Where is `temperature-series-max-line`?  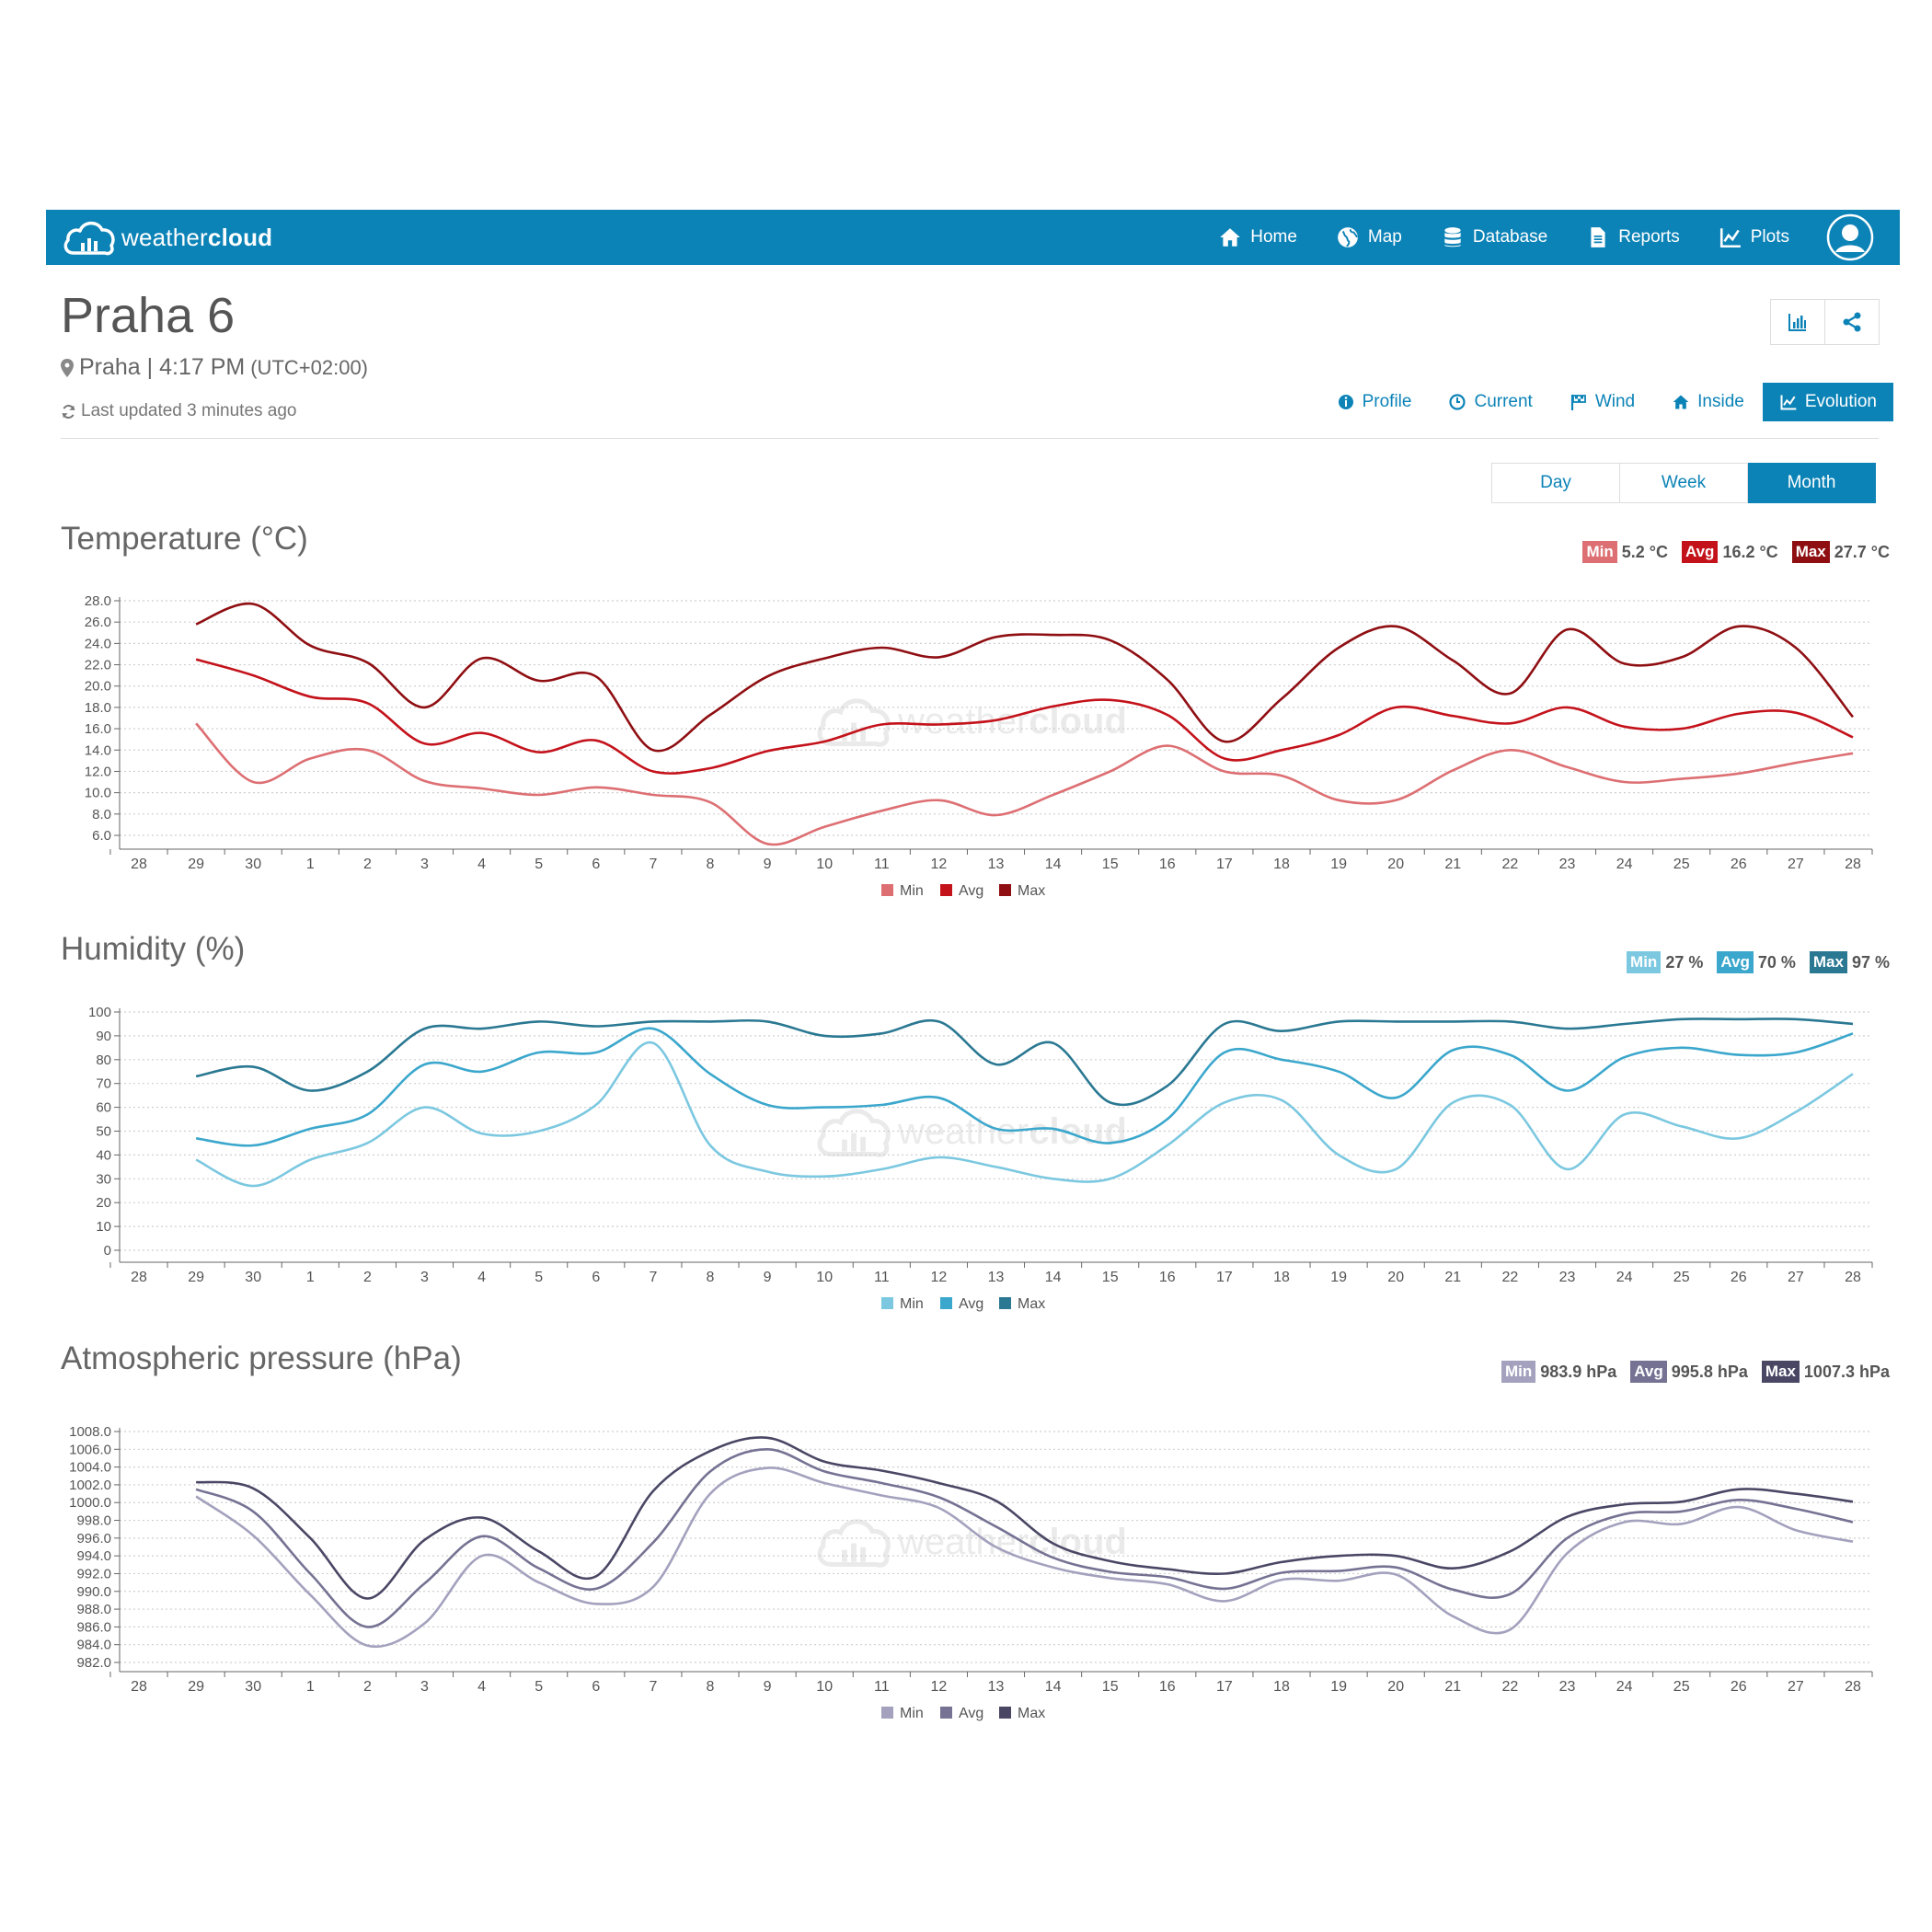
temperature-series-max-line is located at coordinates (1025, 677).